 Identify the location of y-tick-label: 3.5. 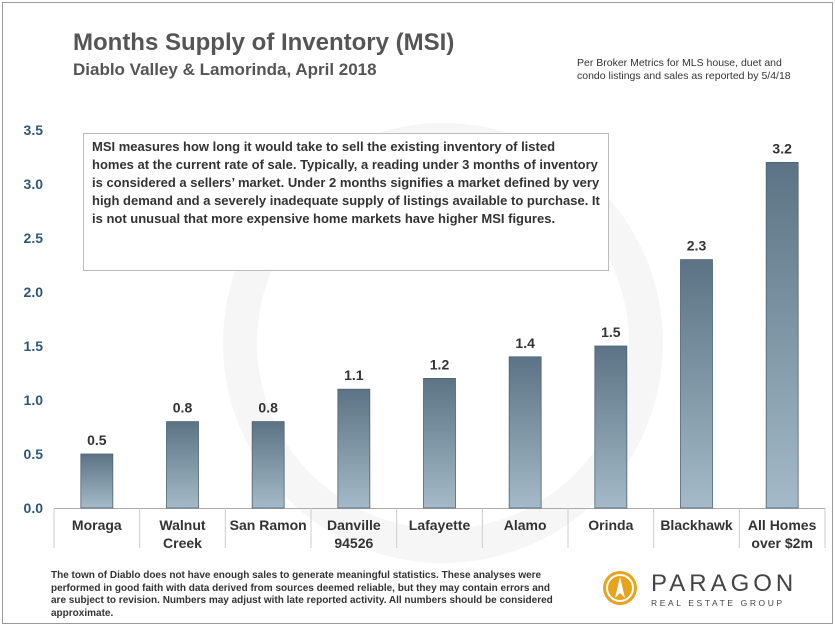
(34, 130).